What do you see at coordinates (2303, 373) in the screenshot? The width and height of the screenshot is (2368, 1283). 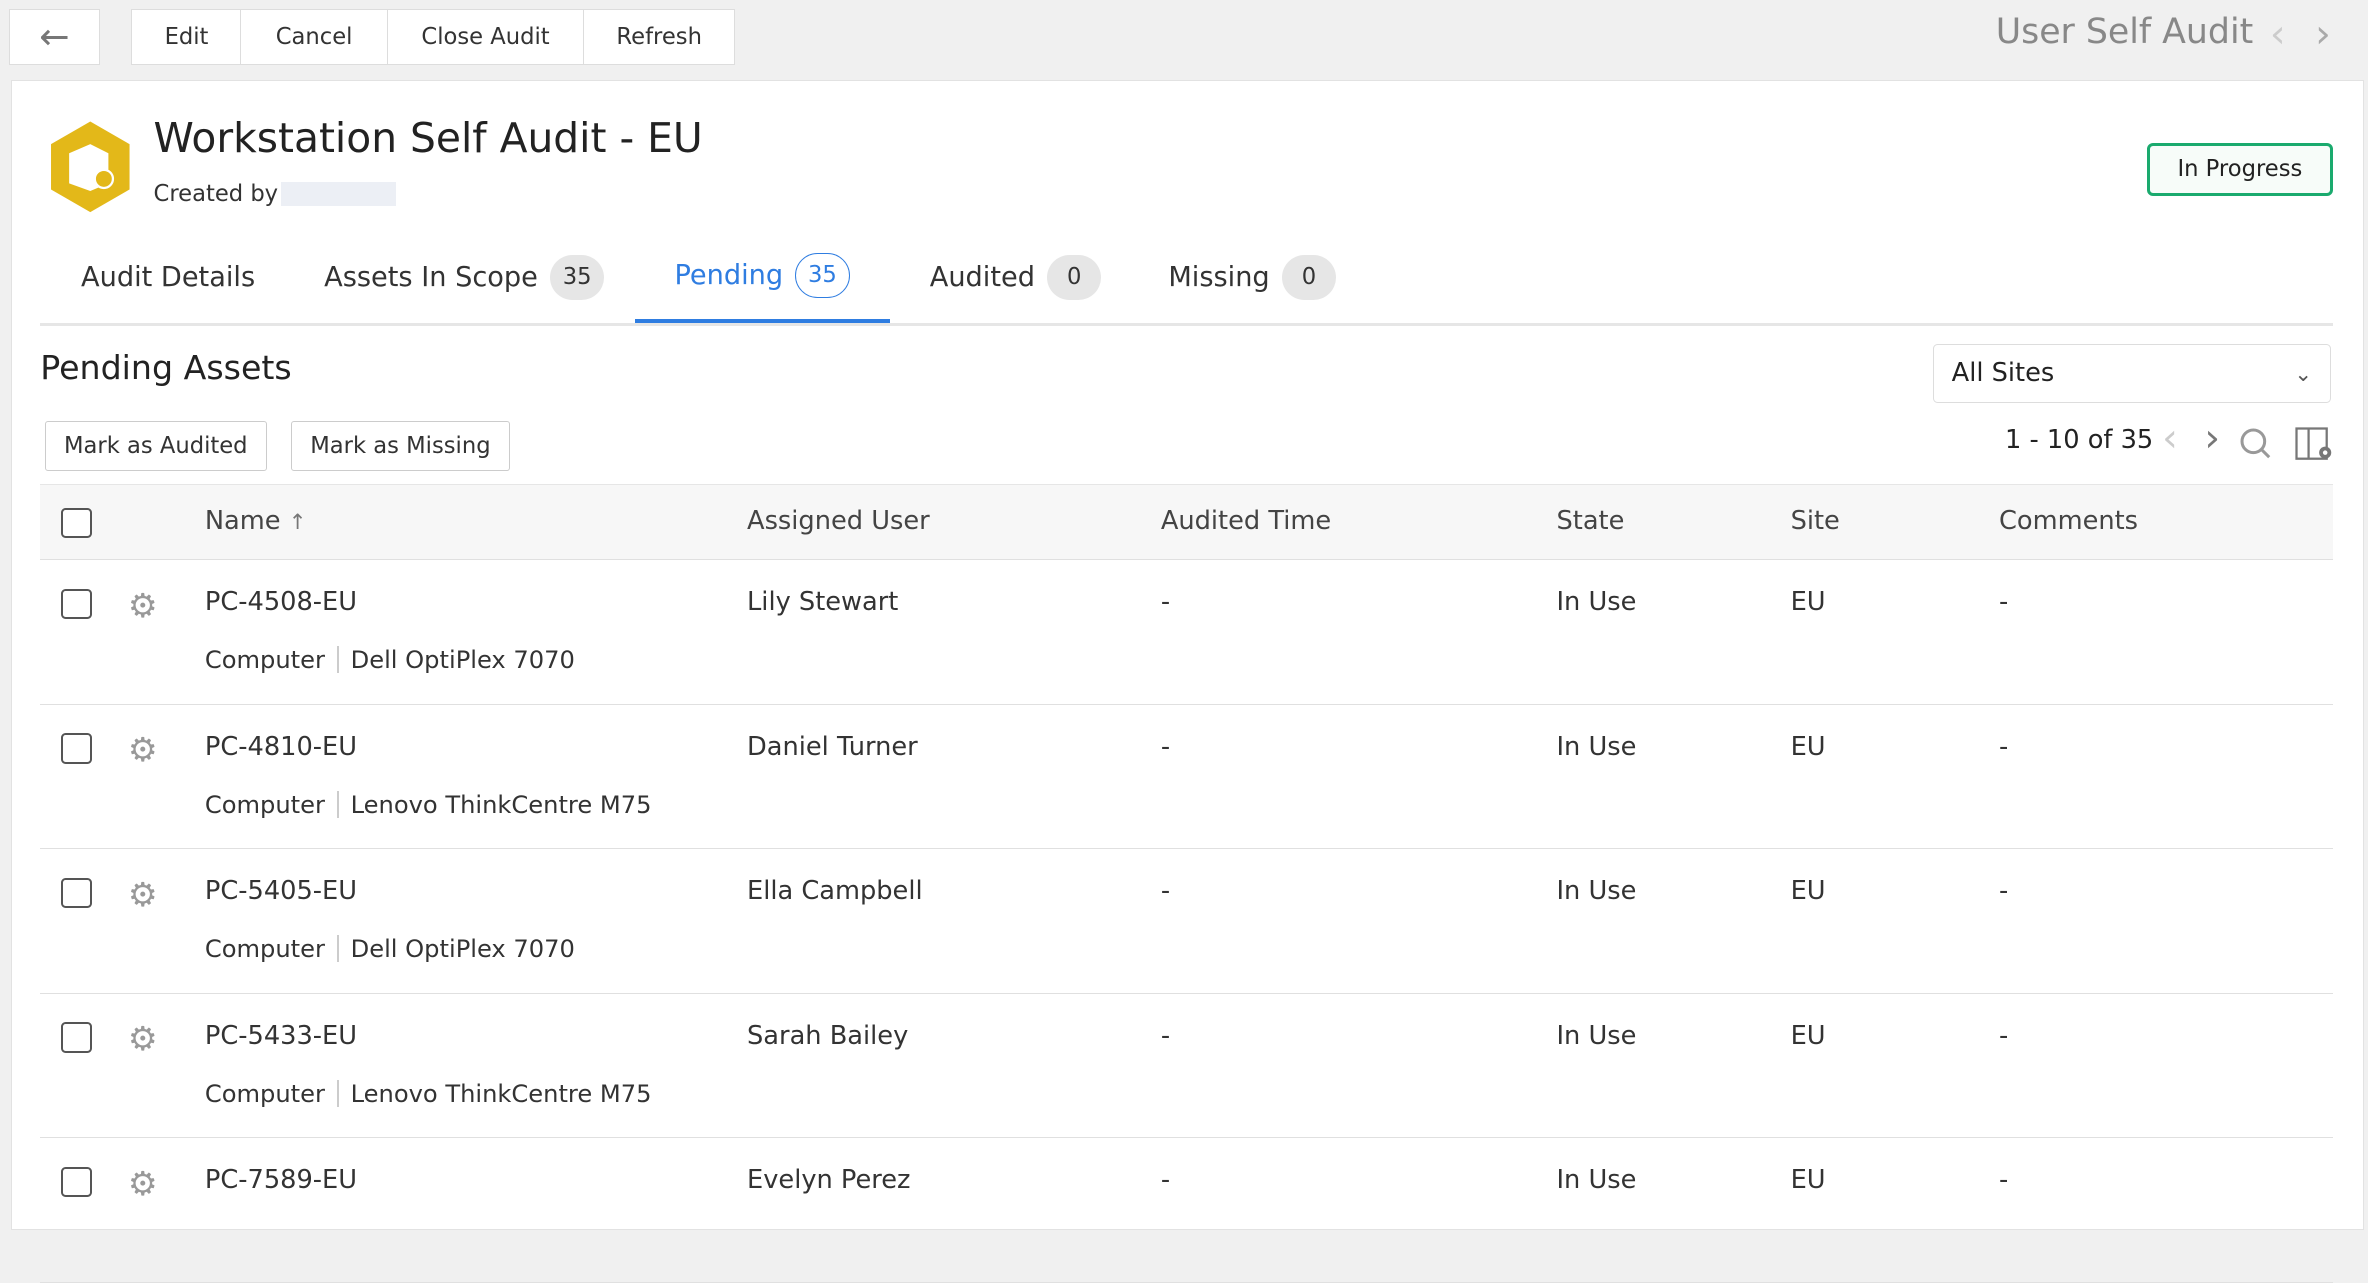 I see `chevron-down-icon: ⌄` at bounding box center [2303, 373].